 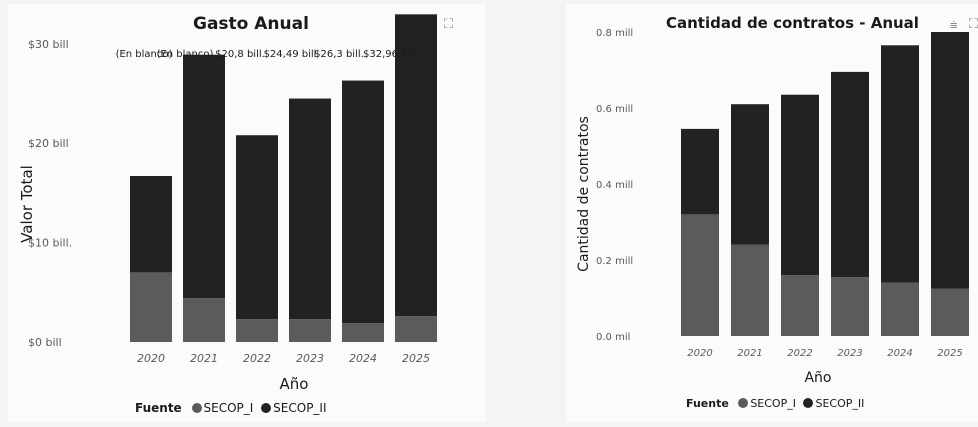 What do you see at coordinates (613, 337) in the screenshot?
I see `y-tick-label: 0.0 mil` at bounding box center [613, 337].